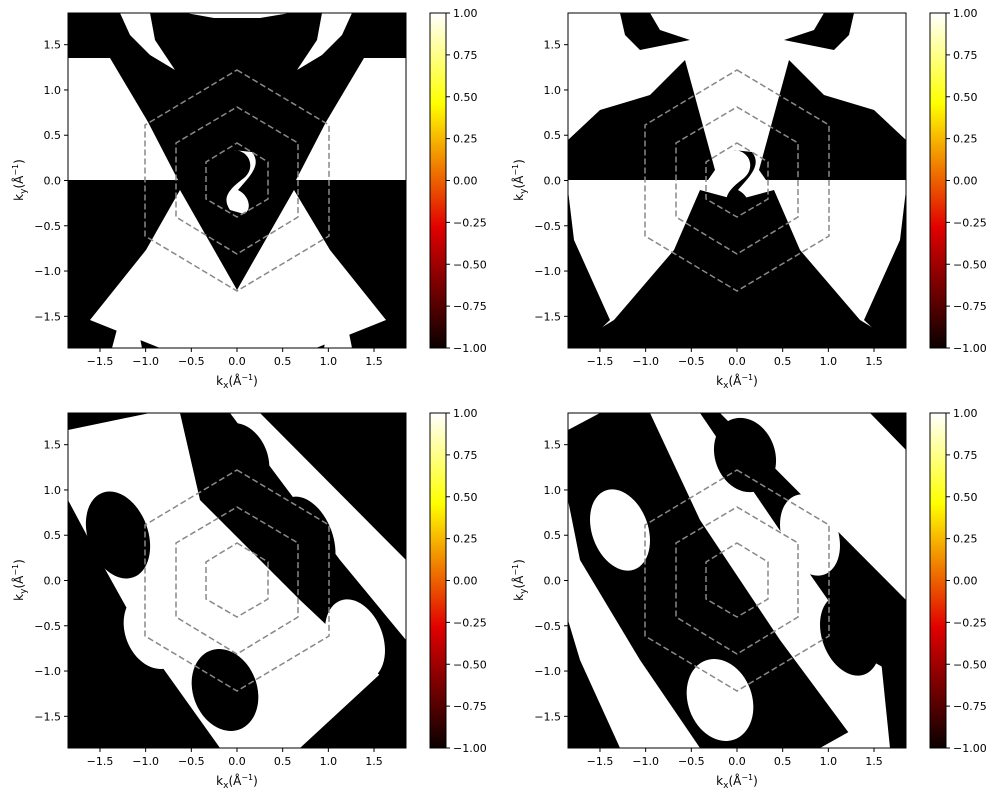  I want to click on heatmap-image-bottom-left, so click(237, 580).